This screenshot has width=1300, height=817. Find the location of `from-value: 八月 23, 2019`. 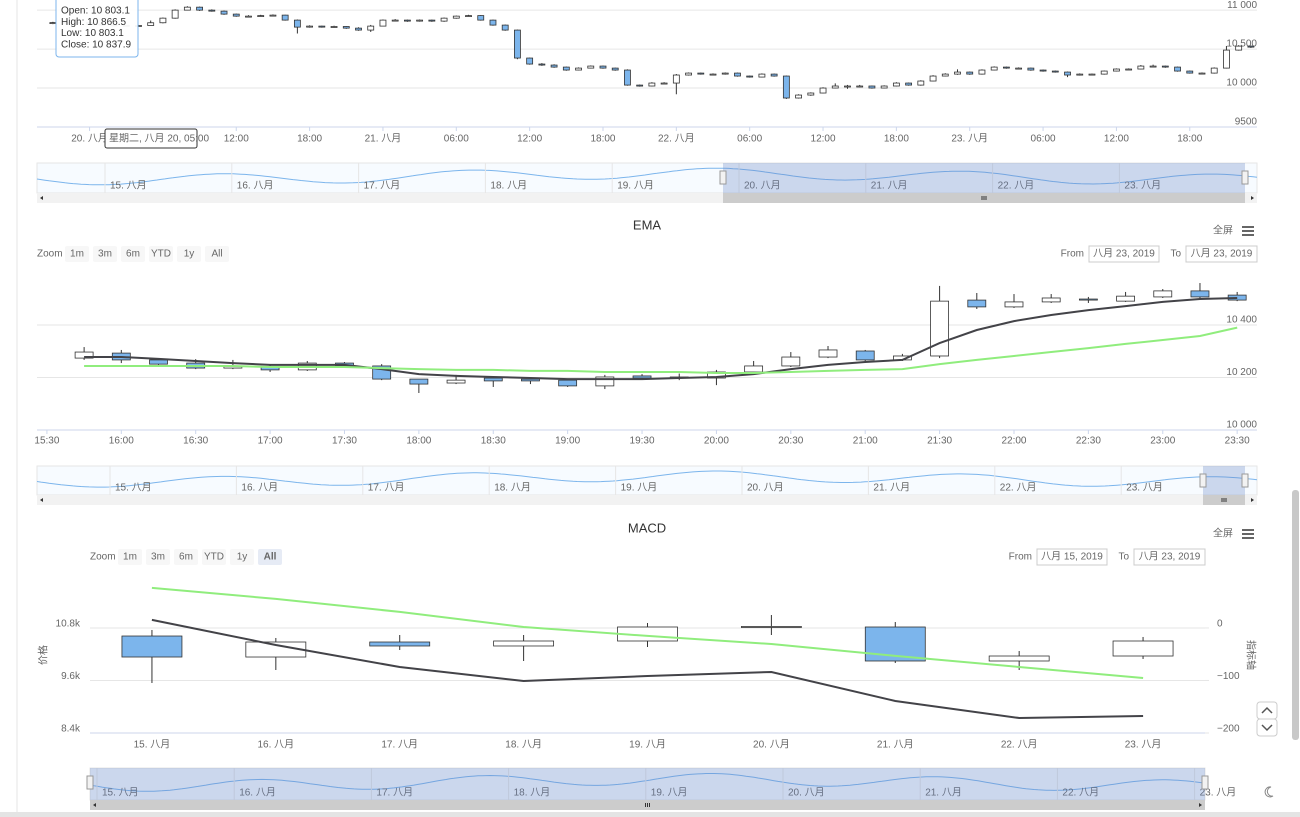

from-value: 八月 23, 2019 is located at coordinates (1124, 254).